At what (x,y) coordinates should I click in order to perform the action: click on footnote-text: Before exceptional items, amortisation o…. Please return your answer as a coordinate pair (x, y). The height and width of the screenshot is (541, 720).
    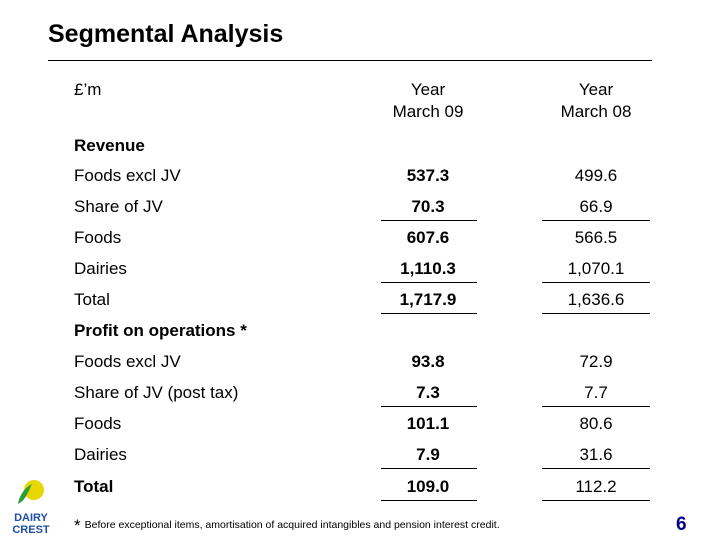
    Looking at the image, I should click on (292, 525).